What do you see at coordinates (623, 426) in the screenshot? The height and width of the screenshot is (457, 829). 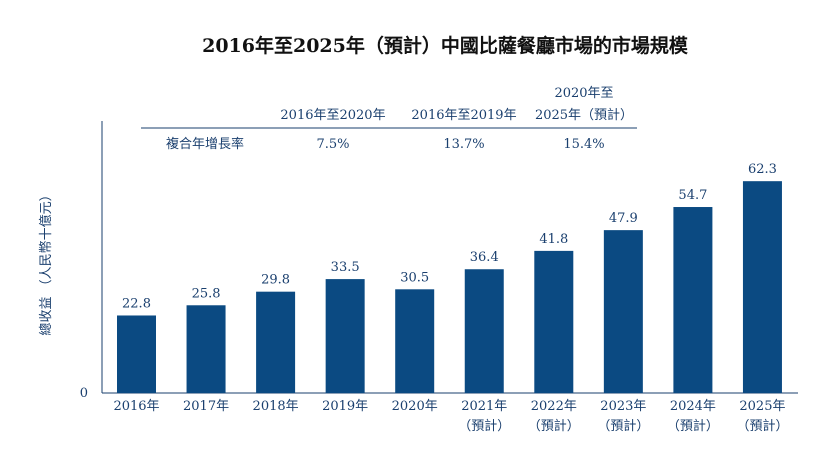 I see `x-tick-label-7-1: （預計）` at bounding box center [623, 426].